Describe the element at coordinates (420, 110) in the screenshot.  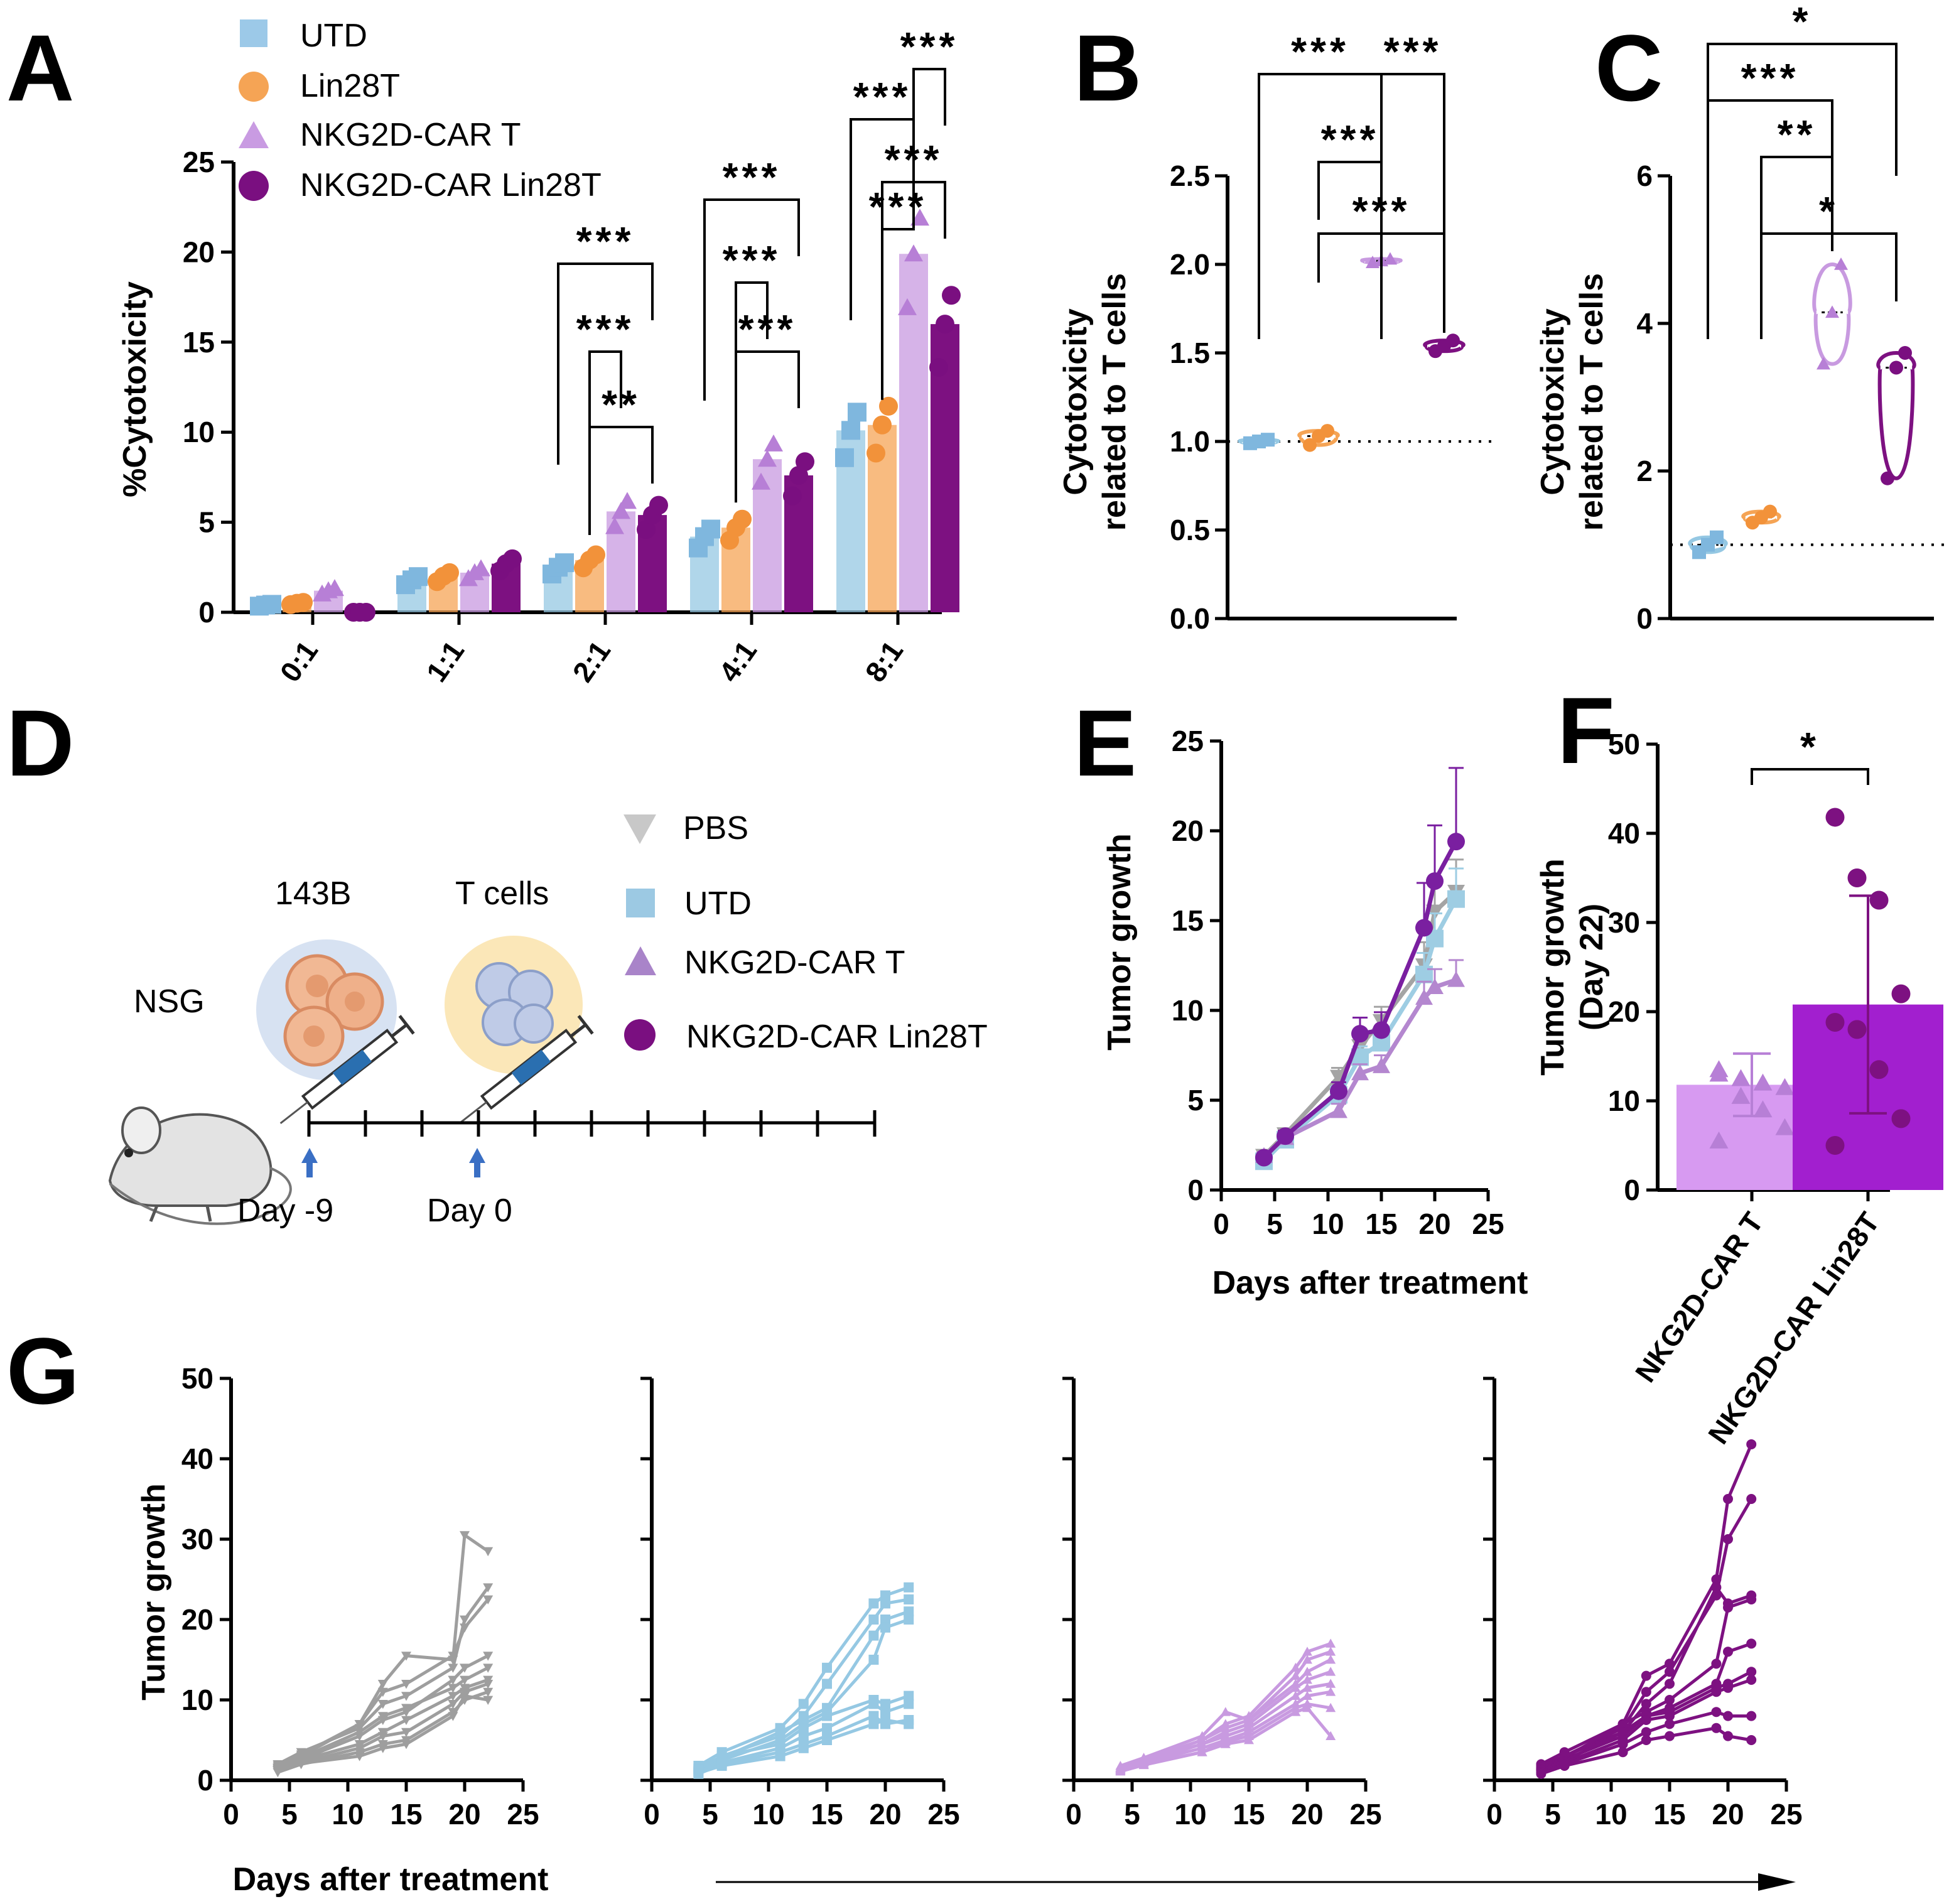
I see `panel-a-legend: UTD Lin28T NKG2D-CAR T NKG2D-CAR Lin28T` at that location.